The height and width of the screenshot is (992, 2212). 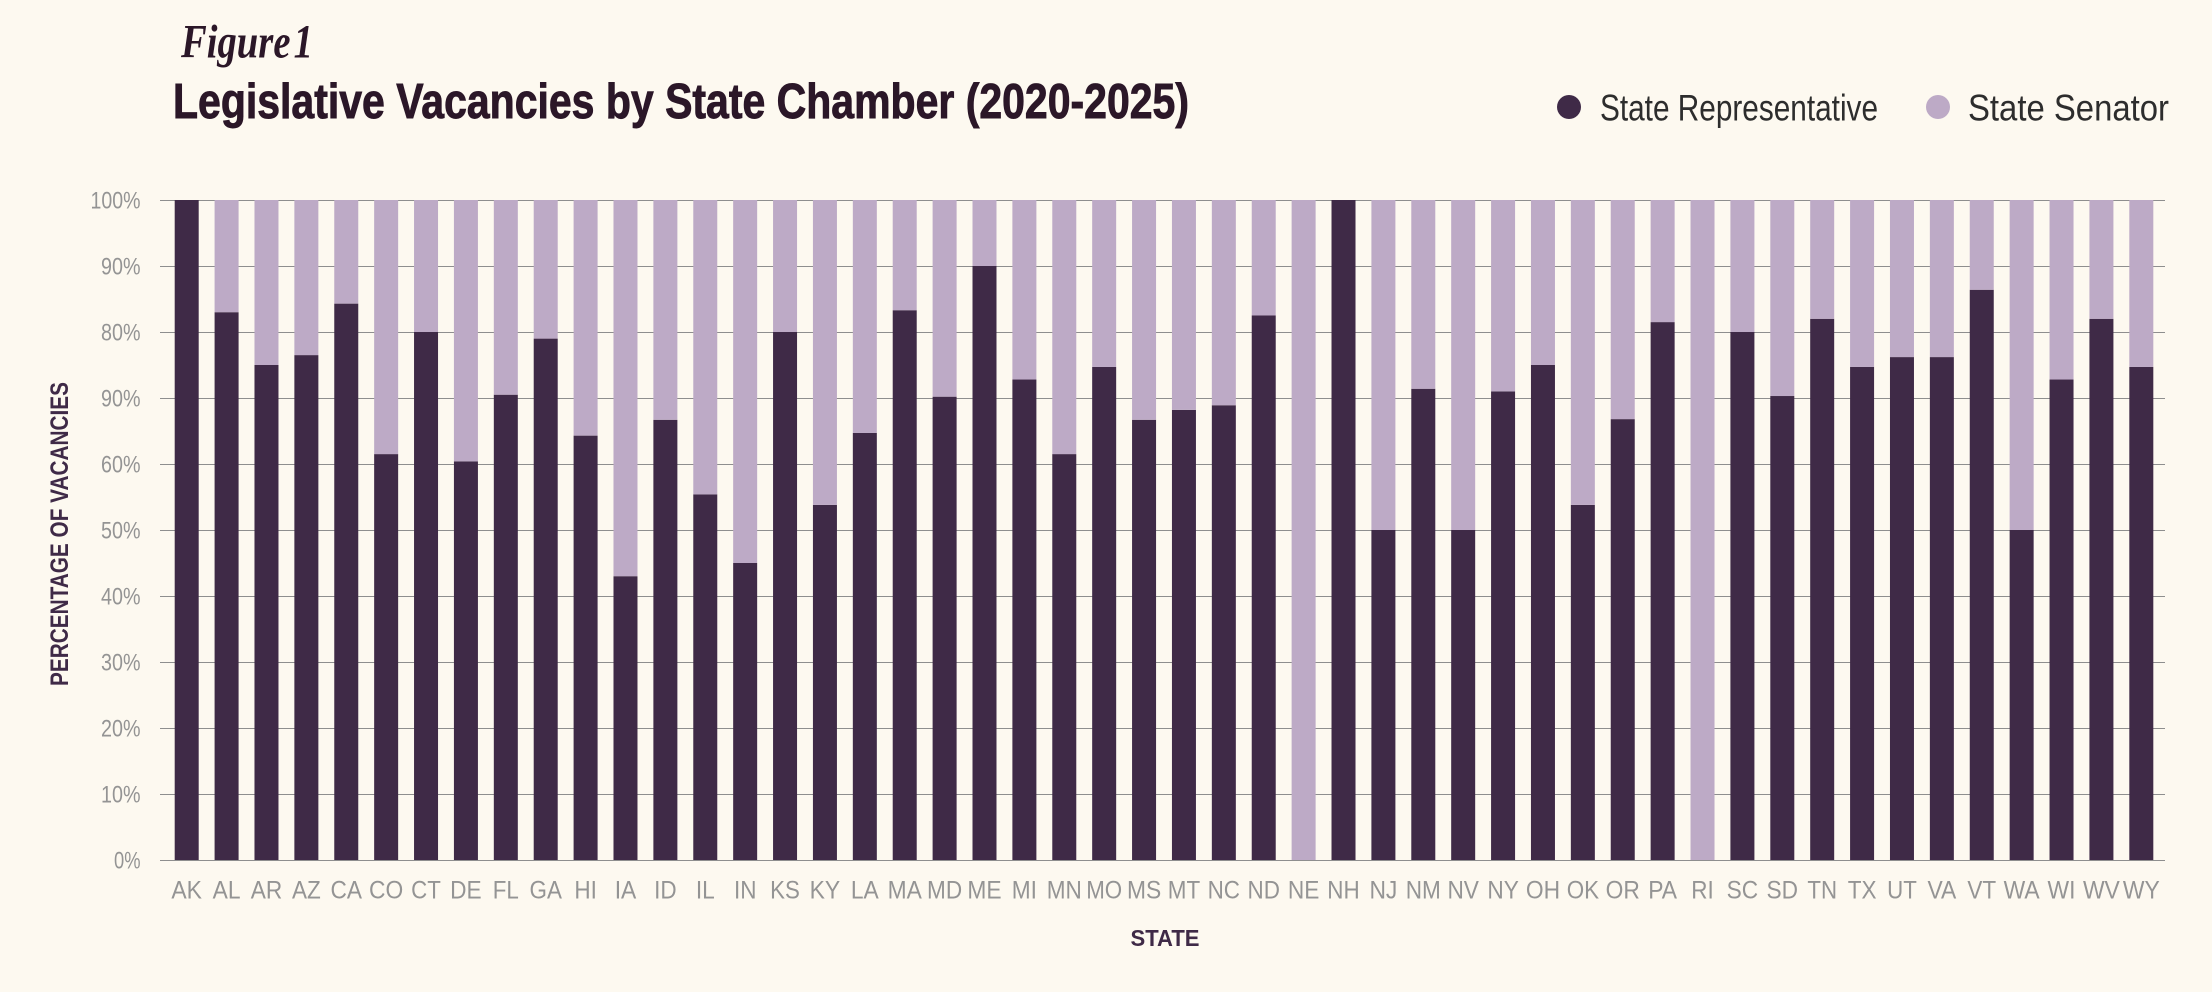 I want to click on svg-text: NC, so click(x=1224, y=891).